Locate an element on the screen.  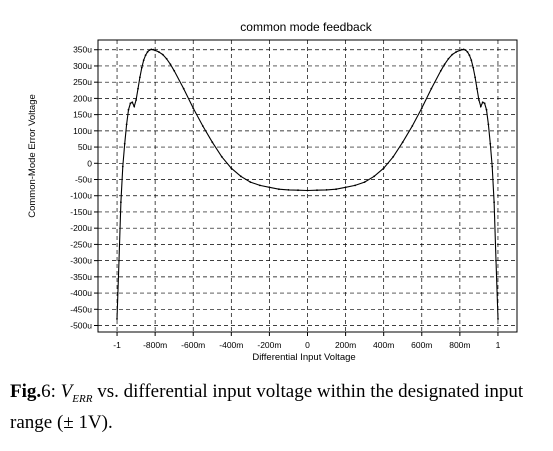
y-tick-label: 150u is located at coordinates (82, 115).